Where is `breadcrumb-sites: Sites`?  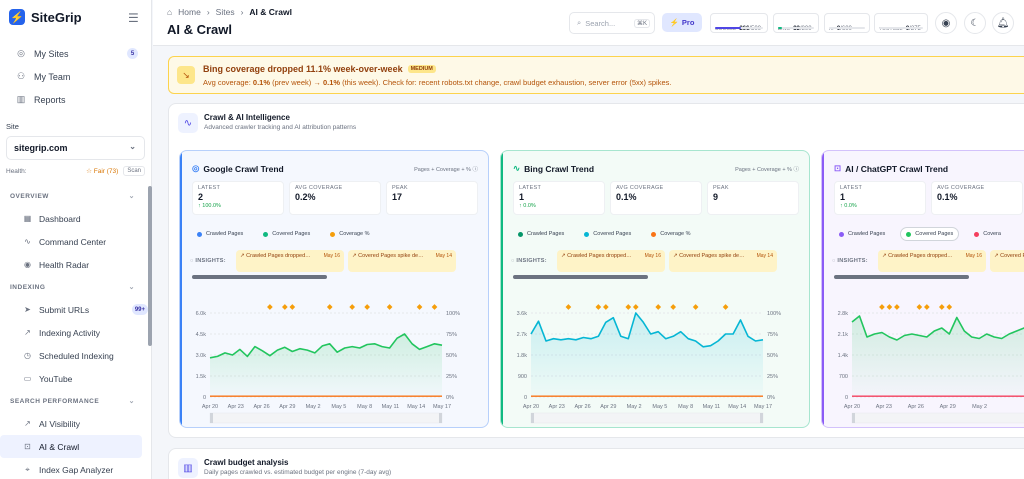 breadcrumb-sites: Sites is located at coordinates (225, 12).